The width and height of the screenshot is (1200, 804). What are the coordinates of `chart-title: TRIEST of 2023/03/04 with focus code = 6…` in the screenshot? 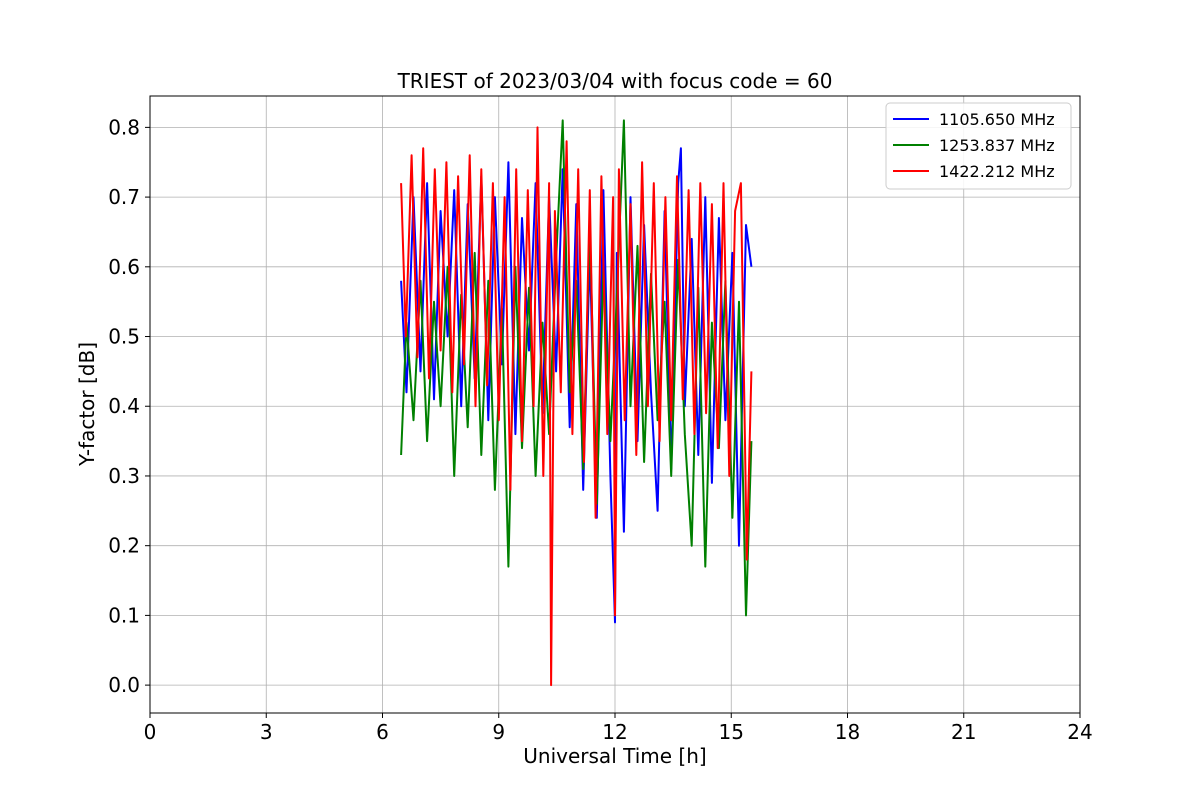 It's located at (615, 81).